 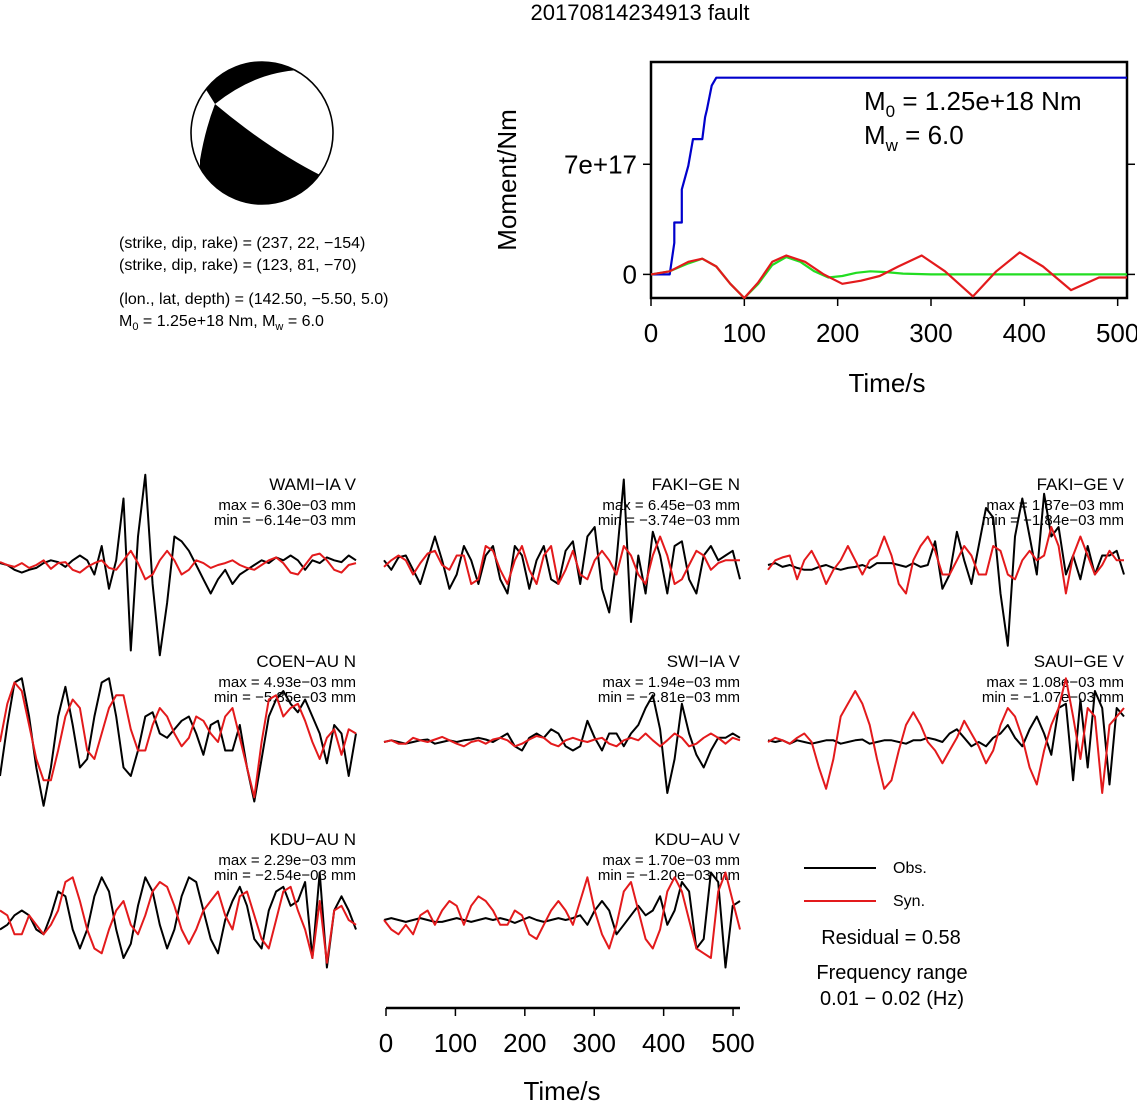 What do you see at coordinates (386, 1043) in the screenshot?
I see `waveform-xtick-label: 0` at bounding box center [386, 1043].